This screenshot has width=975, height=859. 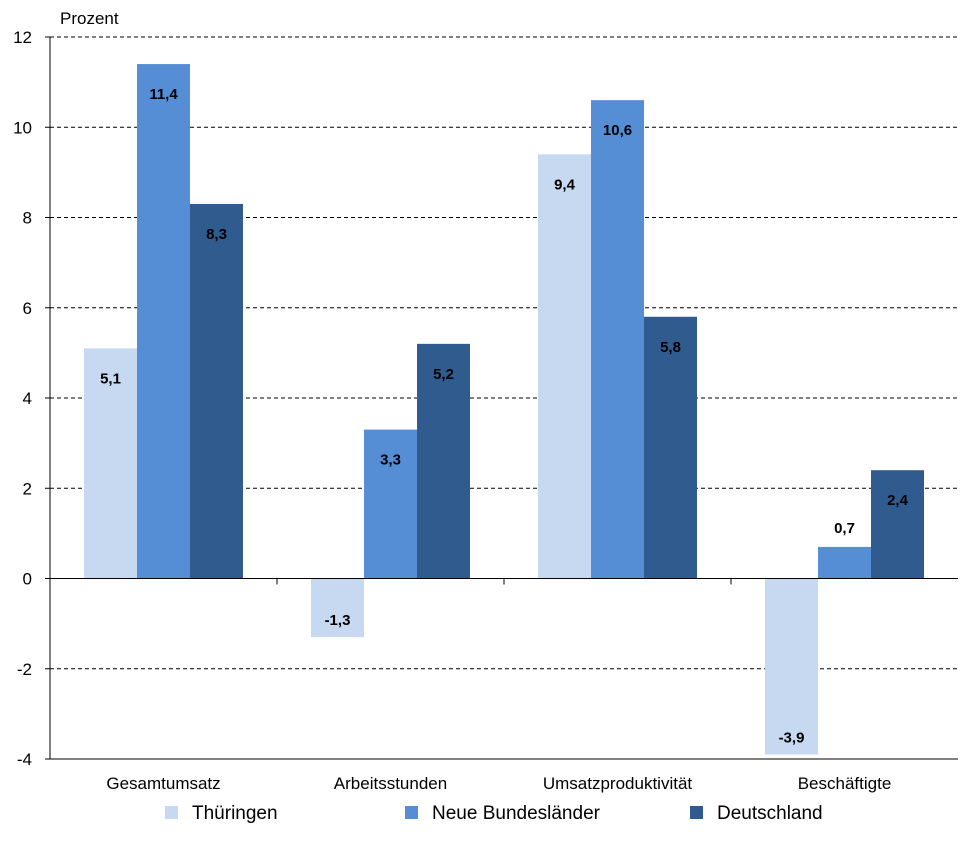 What do you see at coordinates (618, 783) in the screenshot?
I see `x-category-label: Umsatzproduktivität` at bounding box center [618, 783].